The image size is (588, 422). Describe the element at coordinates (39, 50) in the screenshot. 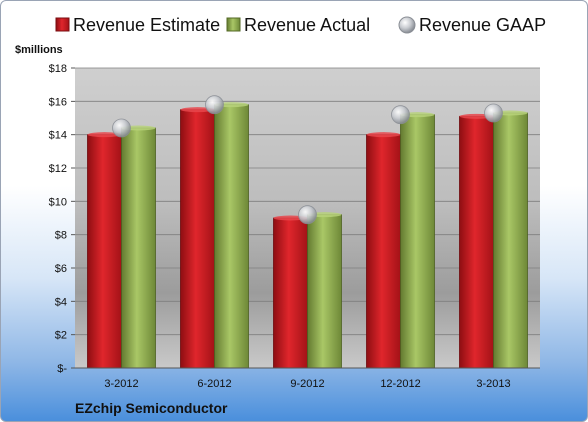

I see `unit-label: $millions` at that location.